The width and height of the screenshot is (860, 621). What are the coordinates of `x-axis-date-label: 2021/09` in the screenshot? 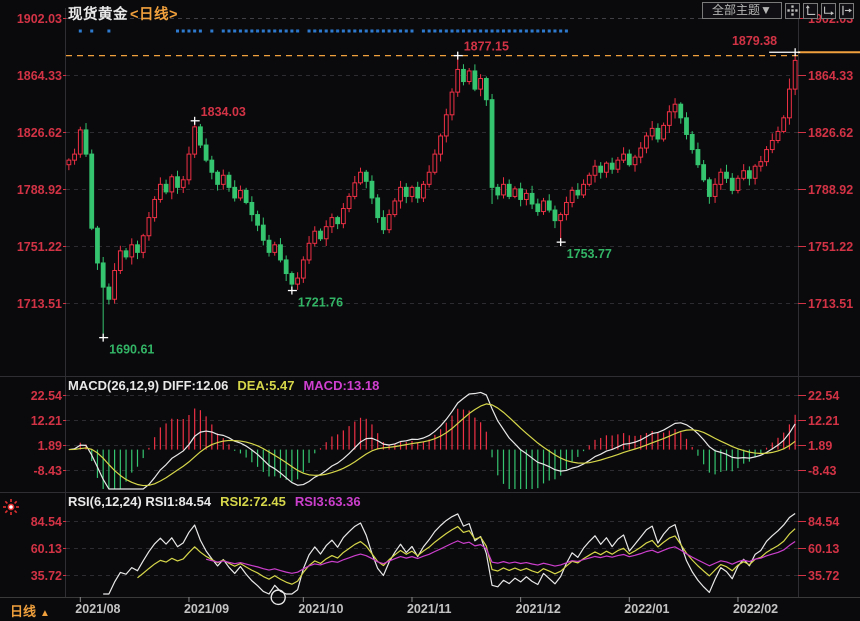 It's located at (206, 609).